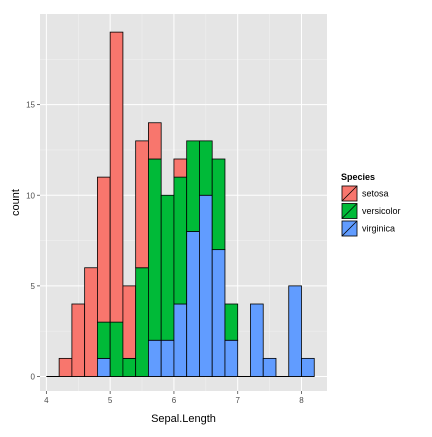  Describe the element at coordinates (30, 105) in the screenshot. I see `y-tick-label: 15` at that location.